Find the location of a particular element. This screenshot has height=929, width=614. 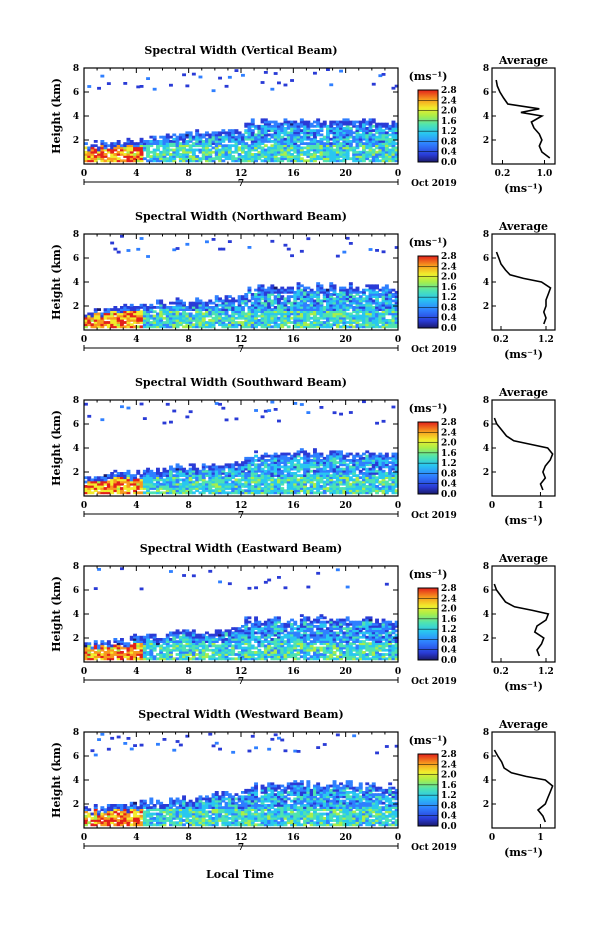

x-tick-label: 20 is located at coordinates (345, 174).